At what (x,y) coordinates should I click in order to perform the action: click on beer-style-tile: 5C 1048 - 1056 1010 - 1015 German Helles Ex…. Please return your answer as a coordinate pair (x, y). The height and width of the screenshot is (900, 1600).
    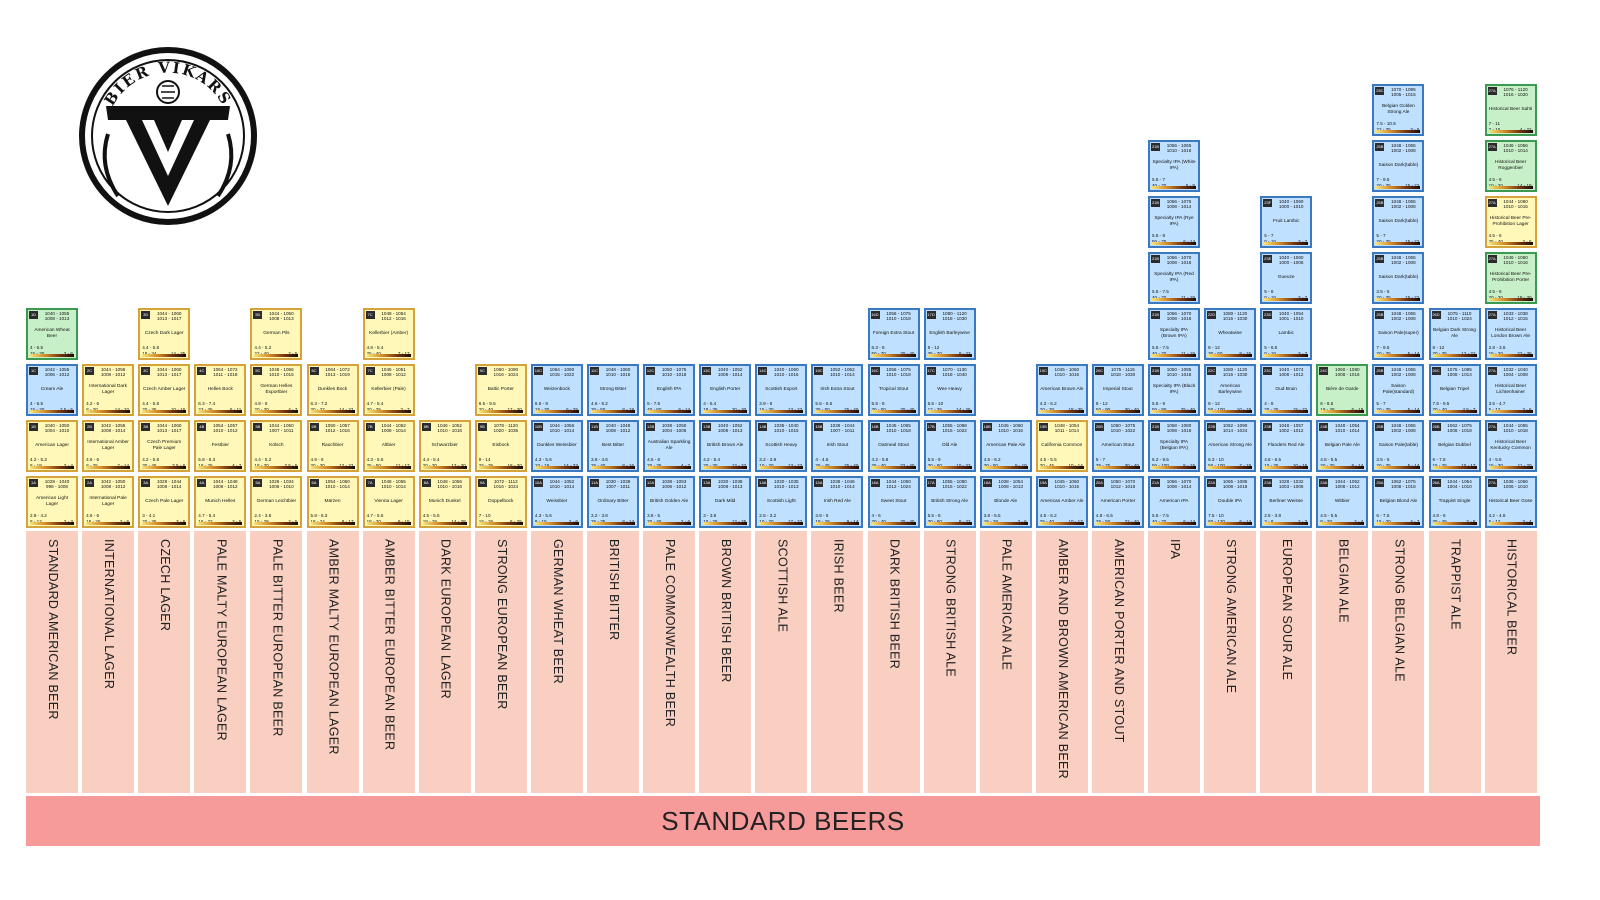
    Looking at the image, I should click on (276, 390).